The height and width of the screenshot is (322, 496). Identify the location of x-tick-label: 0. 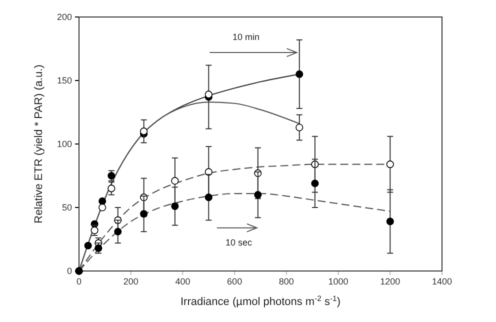
(79, 281).